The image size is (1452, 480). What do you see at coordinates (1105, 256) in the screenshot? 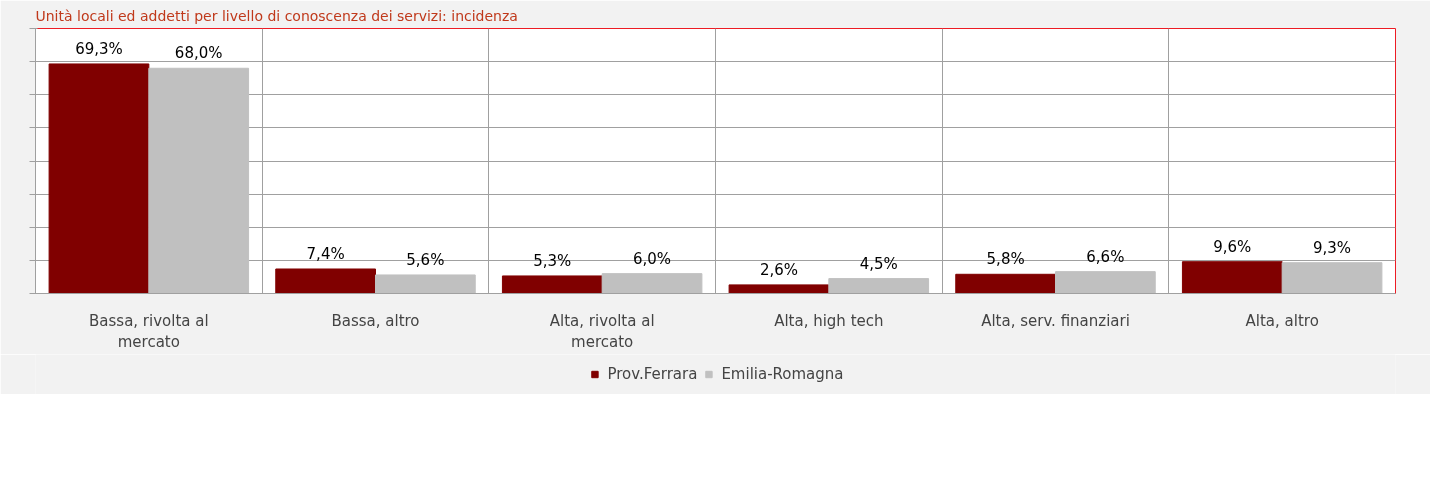
I see `data-label: 6,6%` at bounding box center [1105, 256].